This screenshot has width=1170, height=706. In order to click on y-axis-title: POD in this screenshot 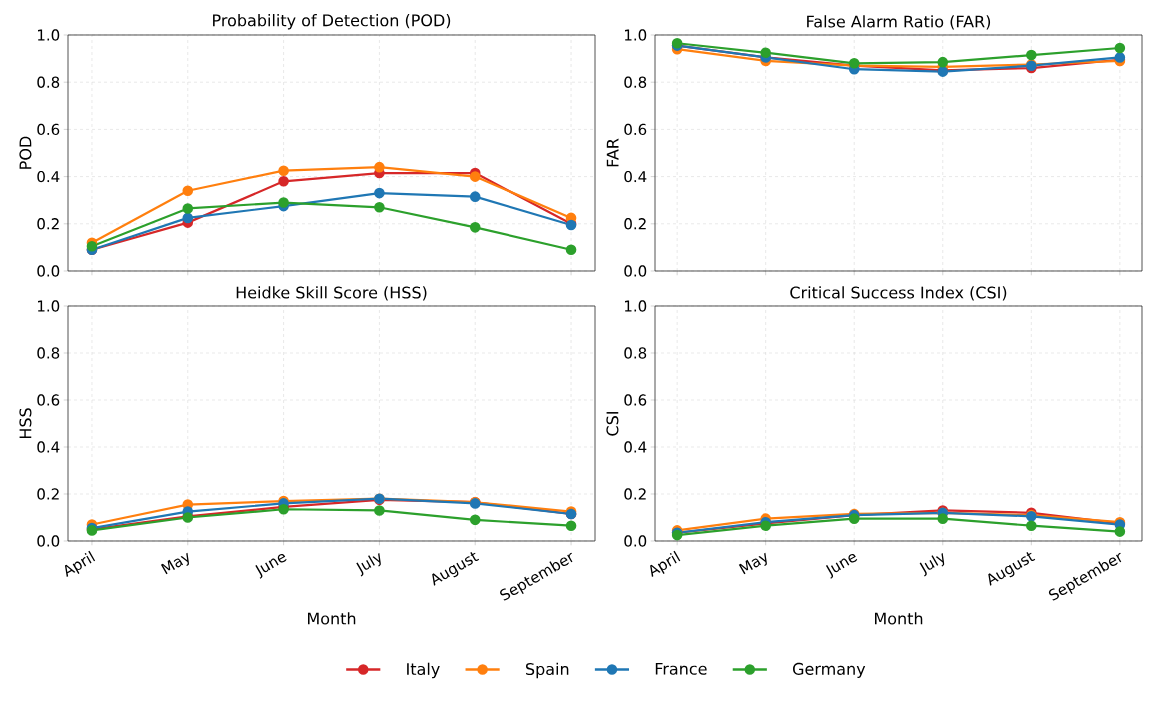, I will do `click(25, 152)`.